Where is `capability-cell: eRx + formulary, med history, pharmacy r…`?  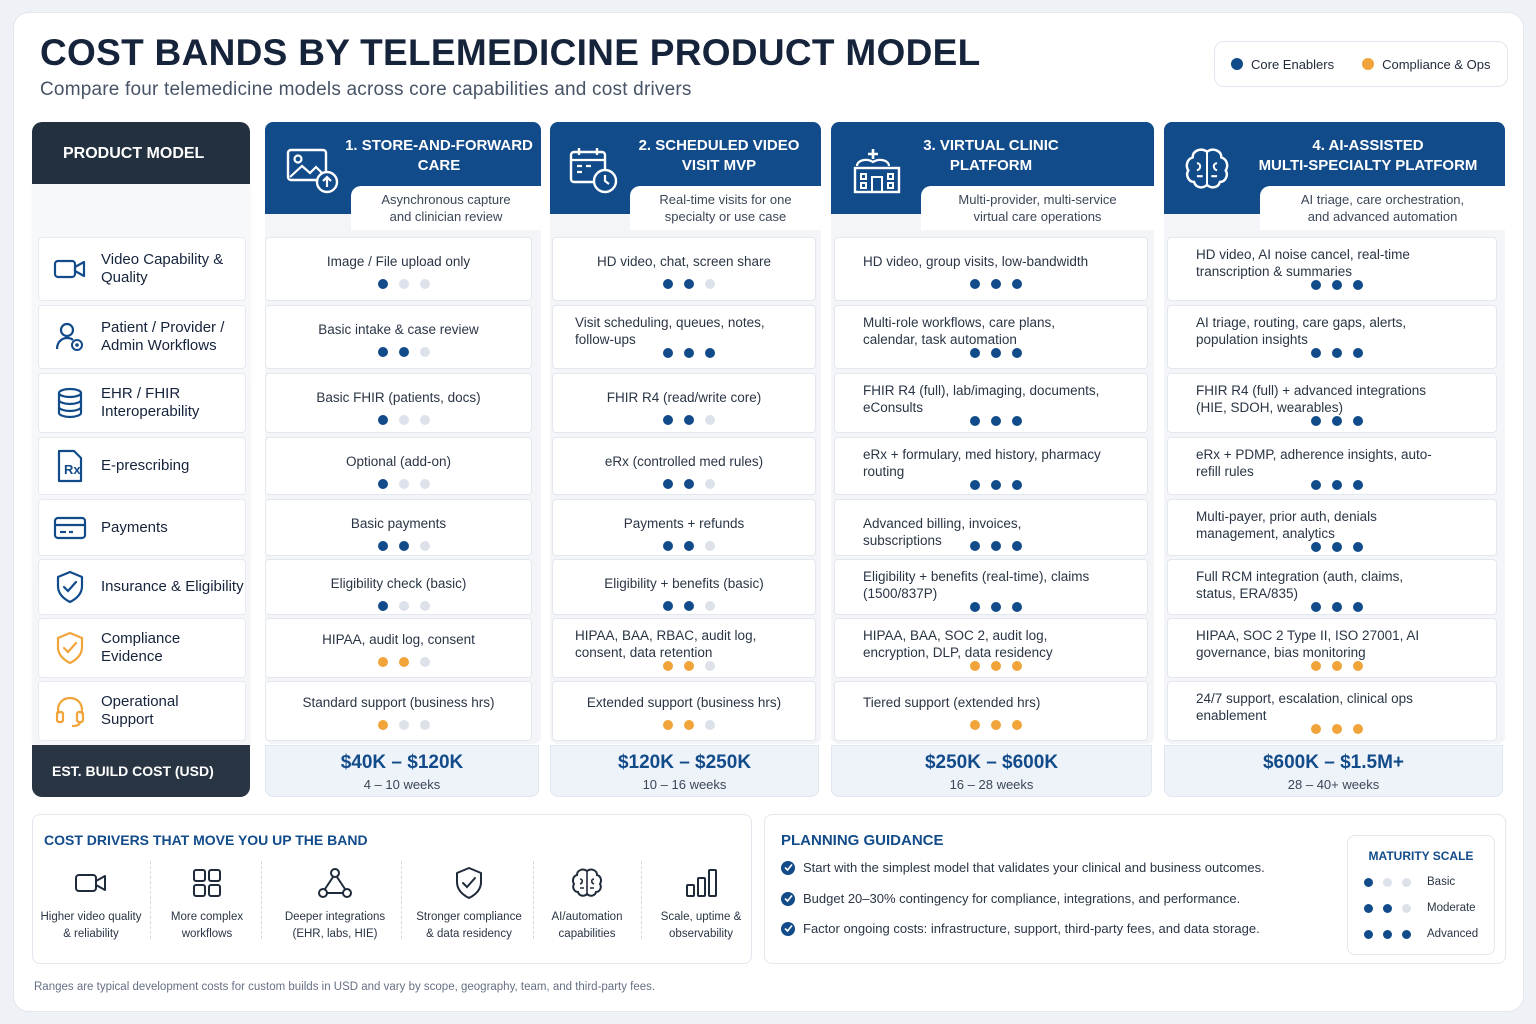
capability-cell: eRx + formulary, med history, pharmacy r… is located at coordinates (991, 466).